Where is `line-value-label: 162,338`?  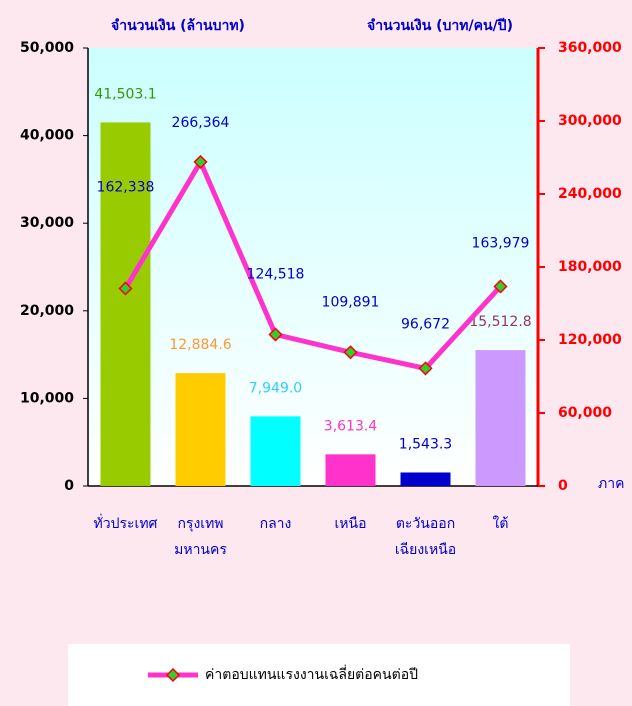 line-value-label: 162,338 is located at coordinates (126, 187).